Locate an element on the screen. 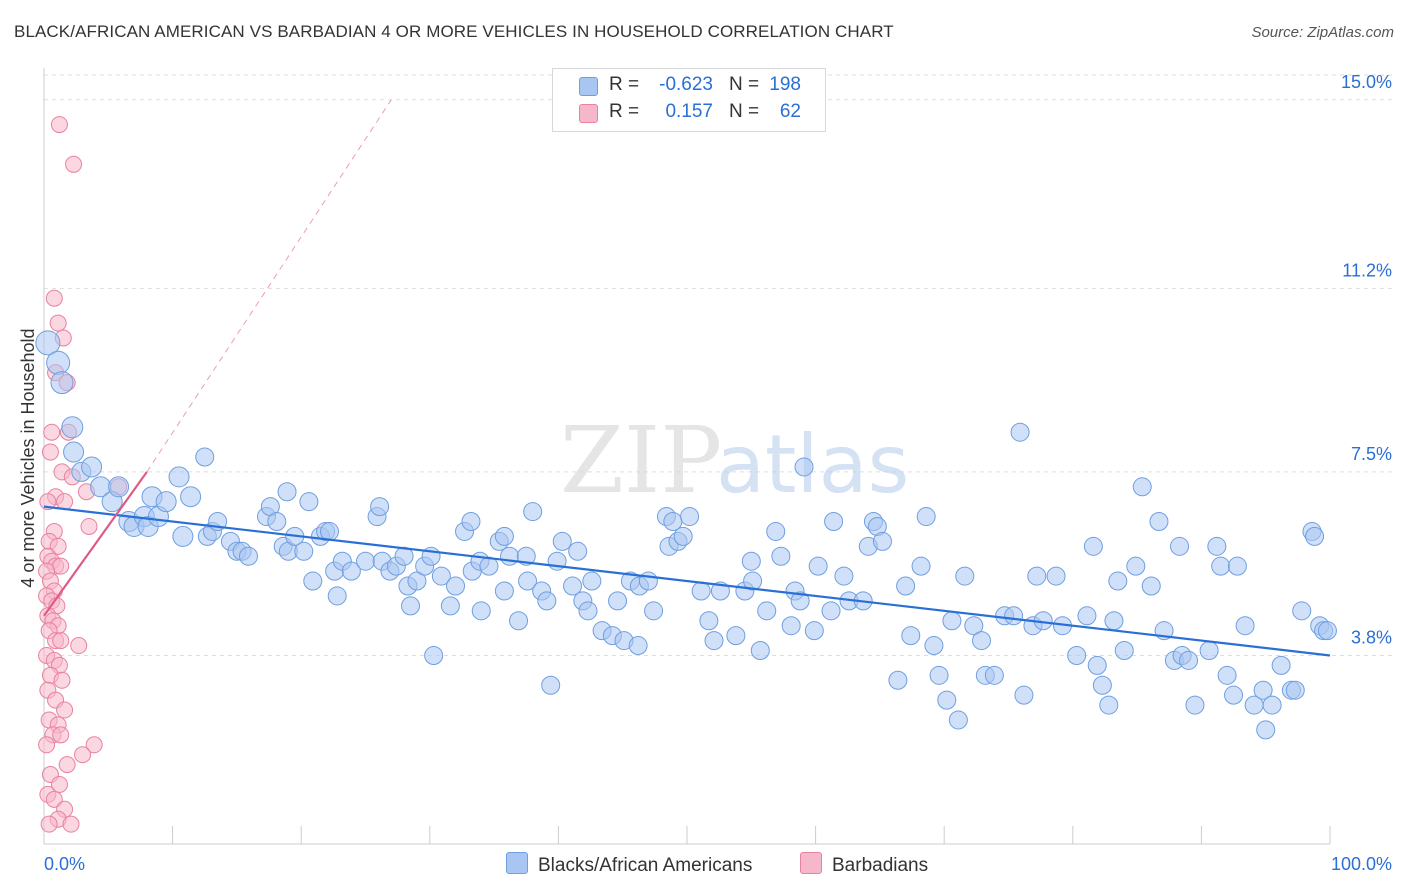 The width and height of the screenshot is (1406, 892). bottom-legend-label-barbadians: Barbadians is located at coordinates (880, 865).